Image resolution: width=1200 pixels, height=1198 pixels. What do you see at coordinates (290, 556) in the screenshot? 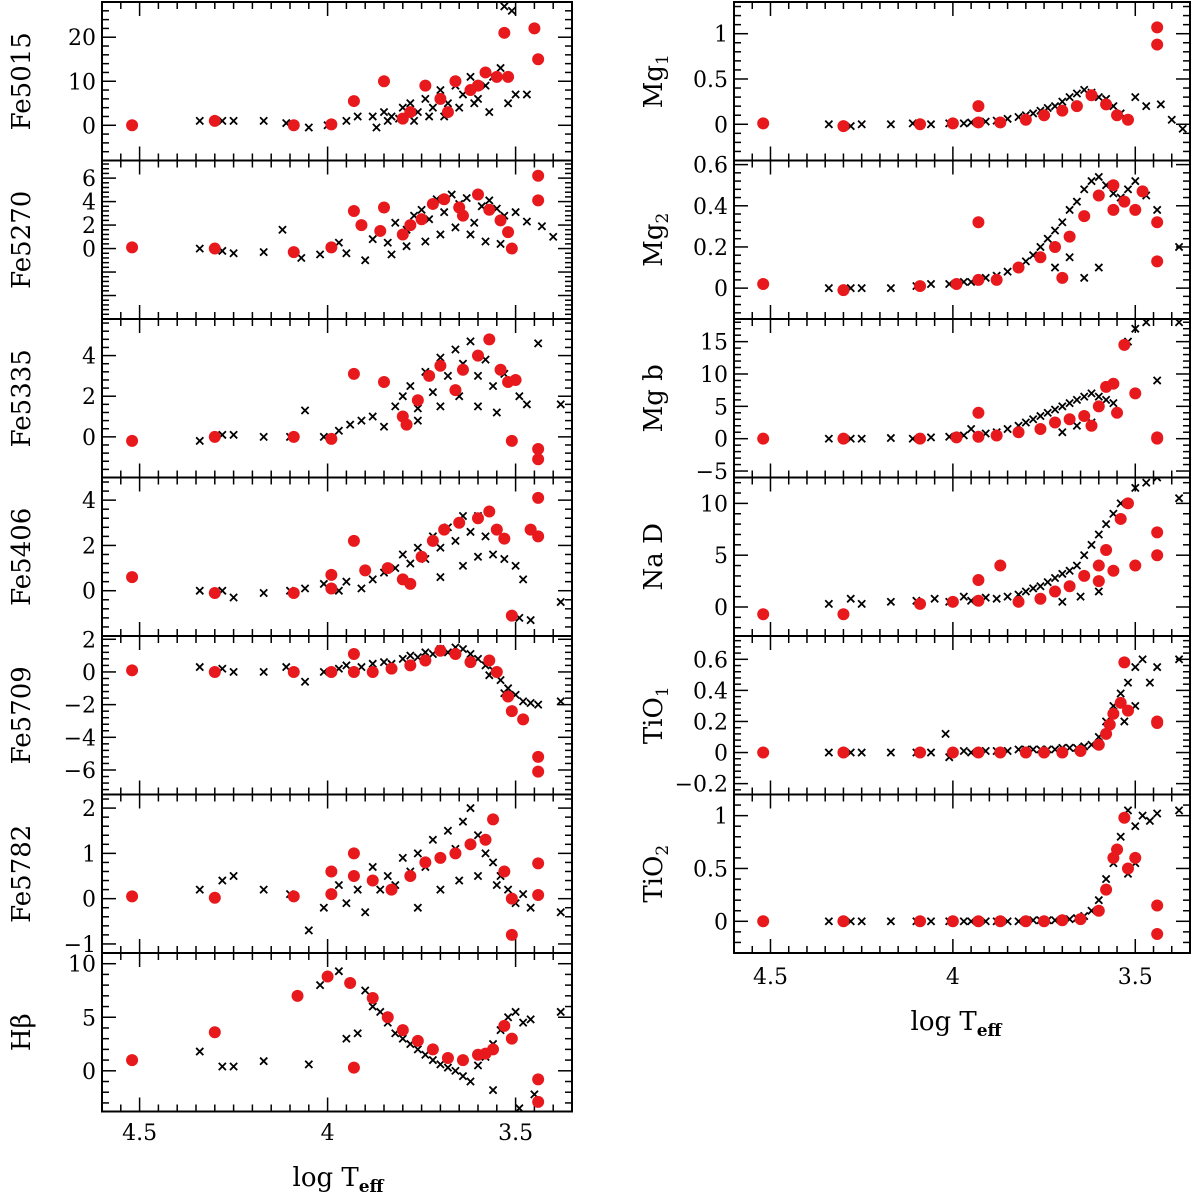
I see `panel-fe5406: 0 2 4 Fe5406` at bounding box center [290, 556].